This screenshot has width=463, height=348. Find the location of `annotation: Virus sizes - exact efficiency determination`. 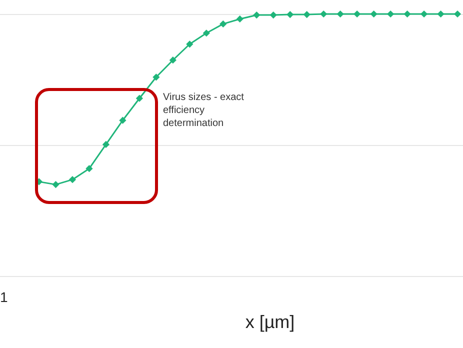

annotation: Virus sizes - exact efficiency determination is located at coordinates (204, 110).